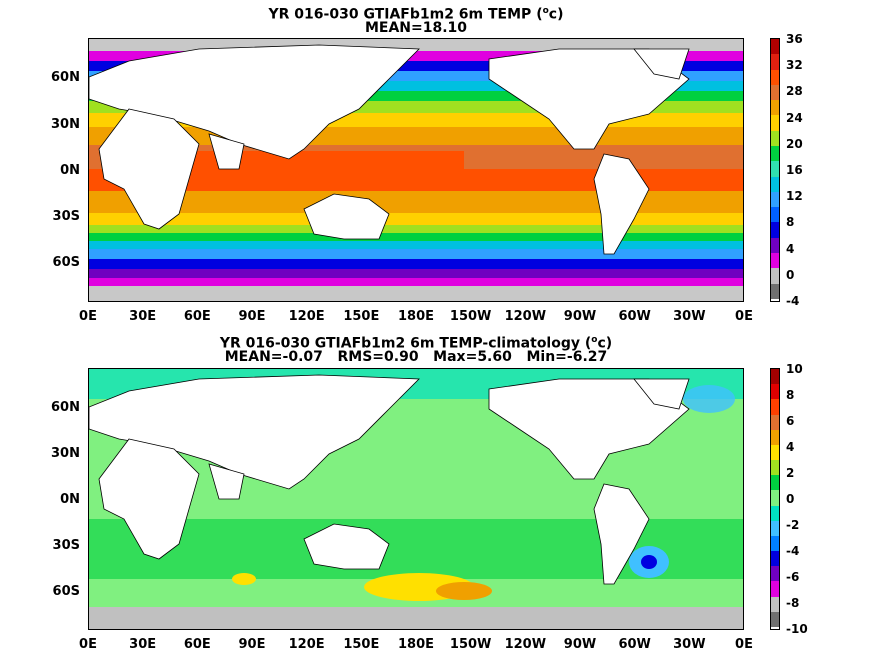 This screenshot has height=656, width=875. Describe the element at coordinates (794, 117) in the screenshot. I see `map1-colorbar-tick: 24` at that location.